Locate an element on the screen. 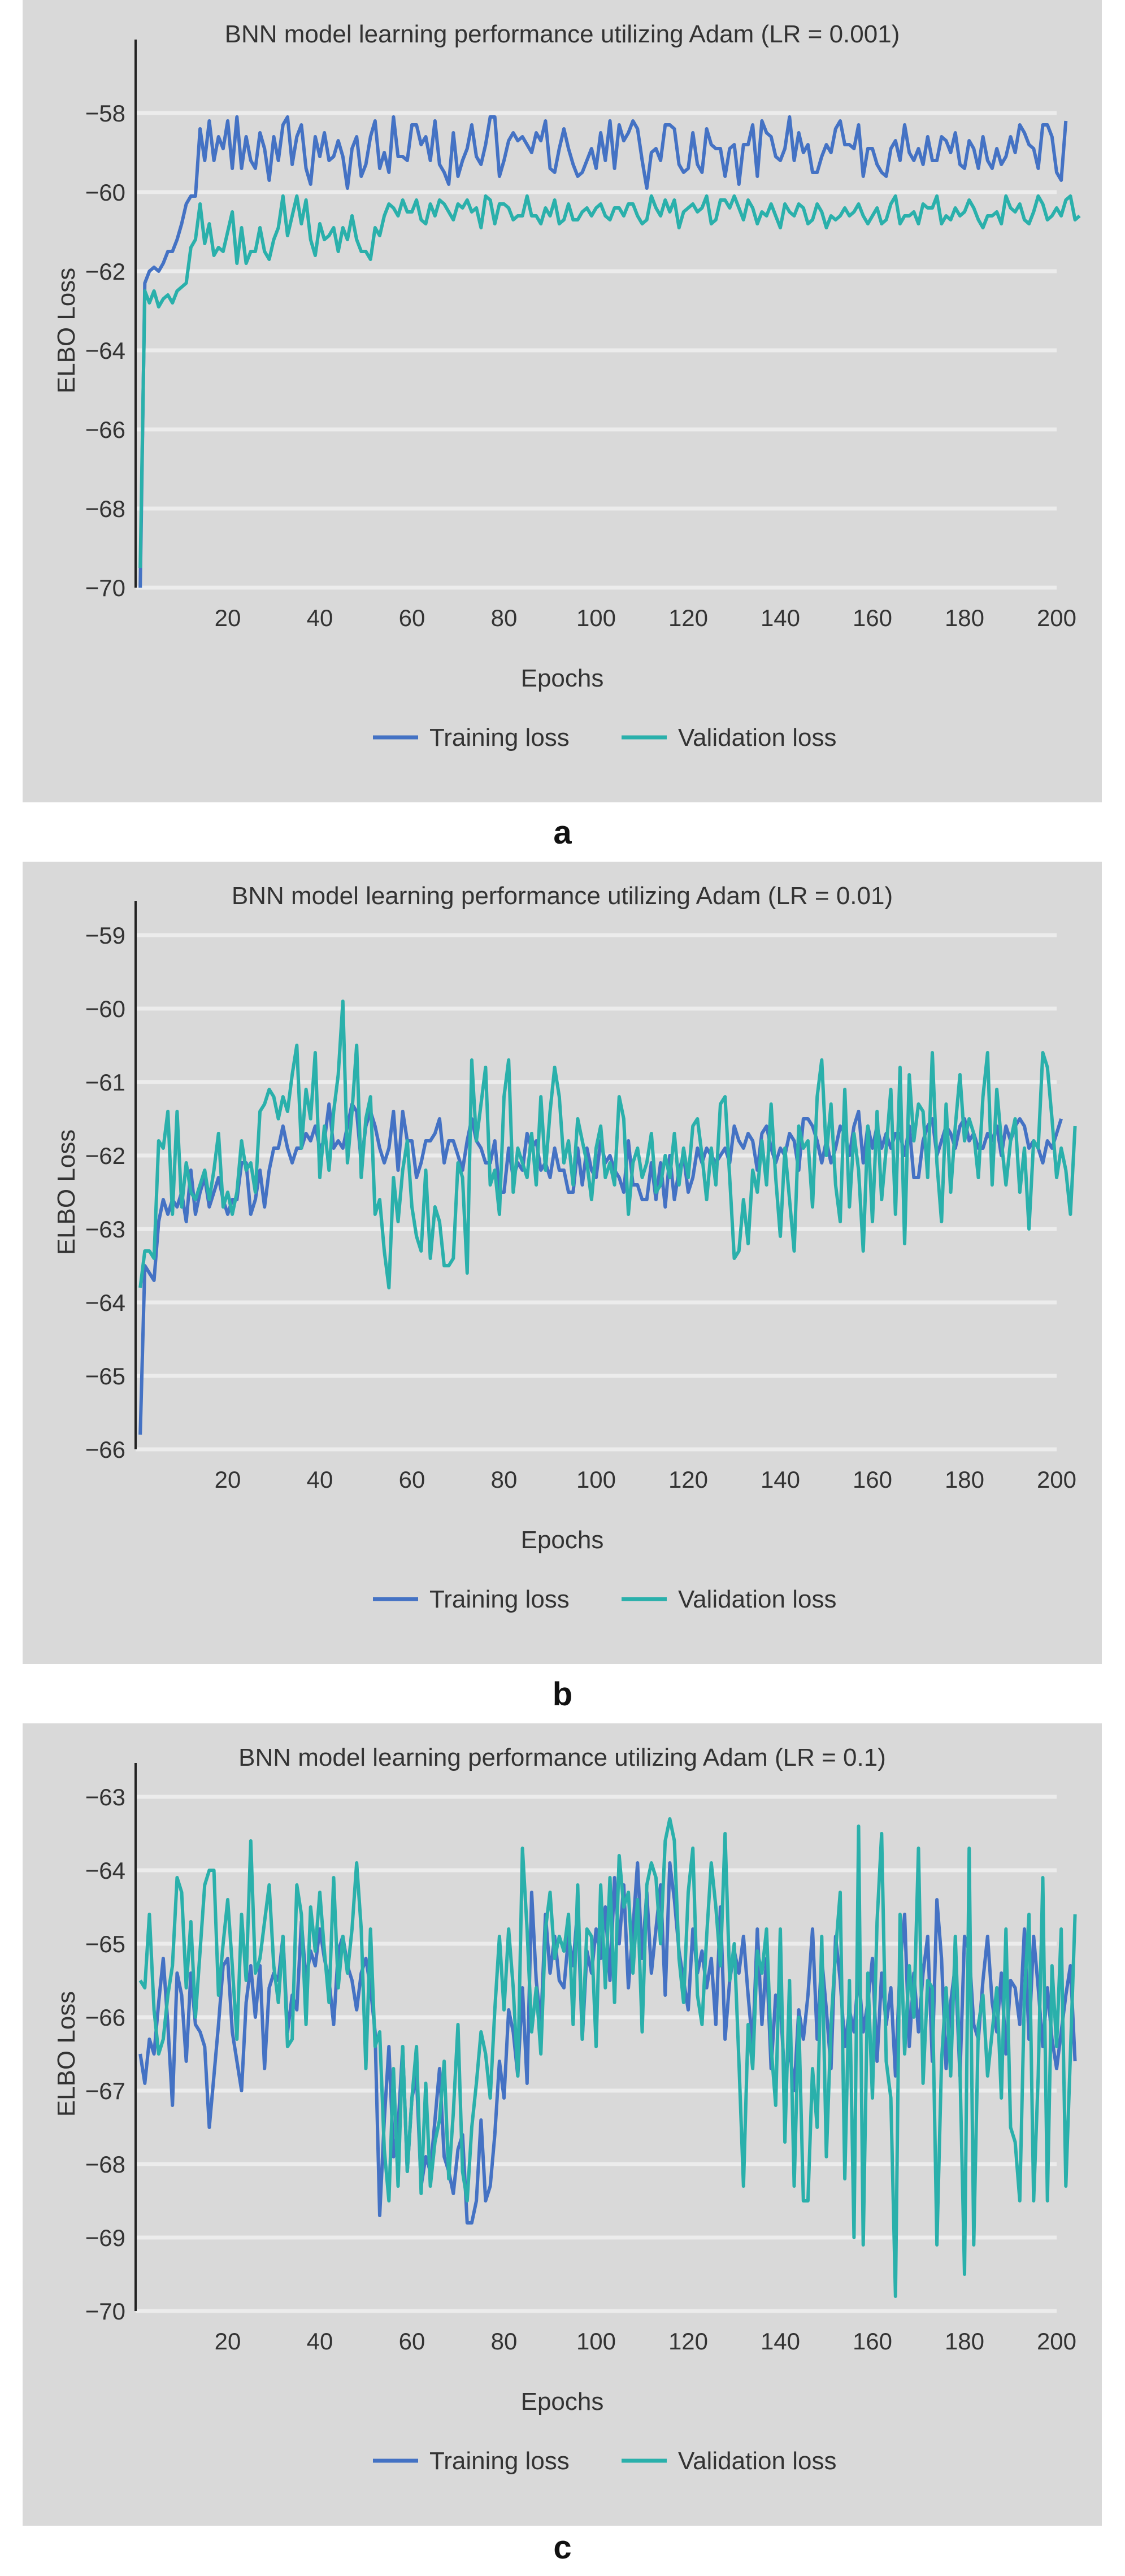 Image resolution: width=1125 pixels, height=2576 pixels. y-tick-label: −58 is located at coordinates (105, 113).